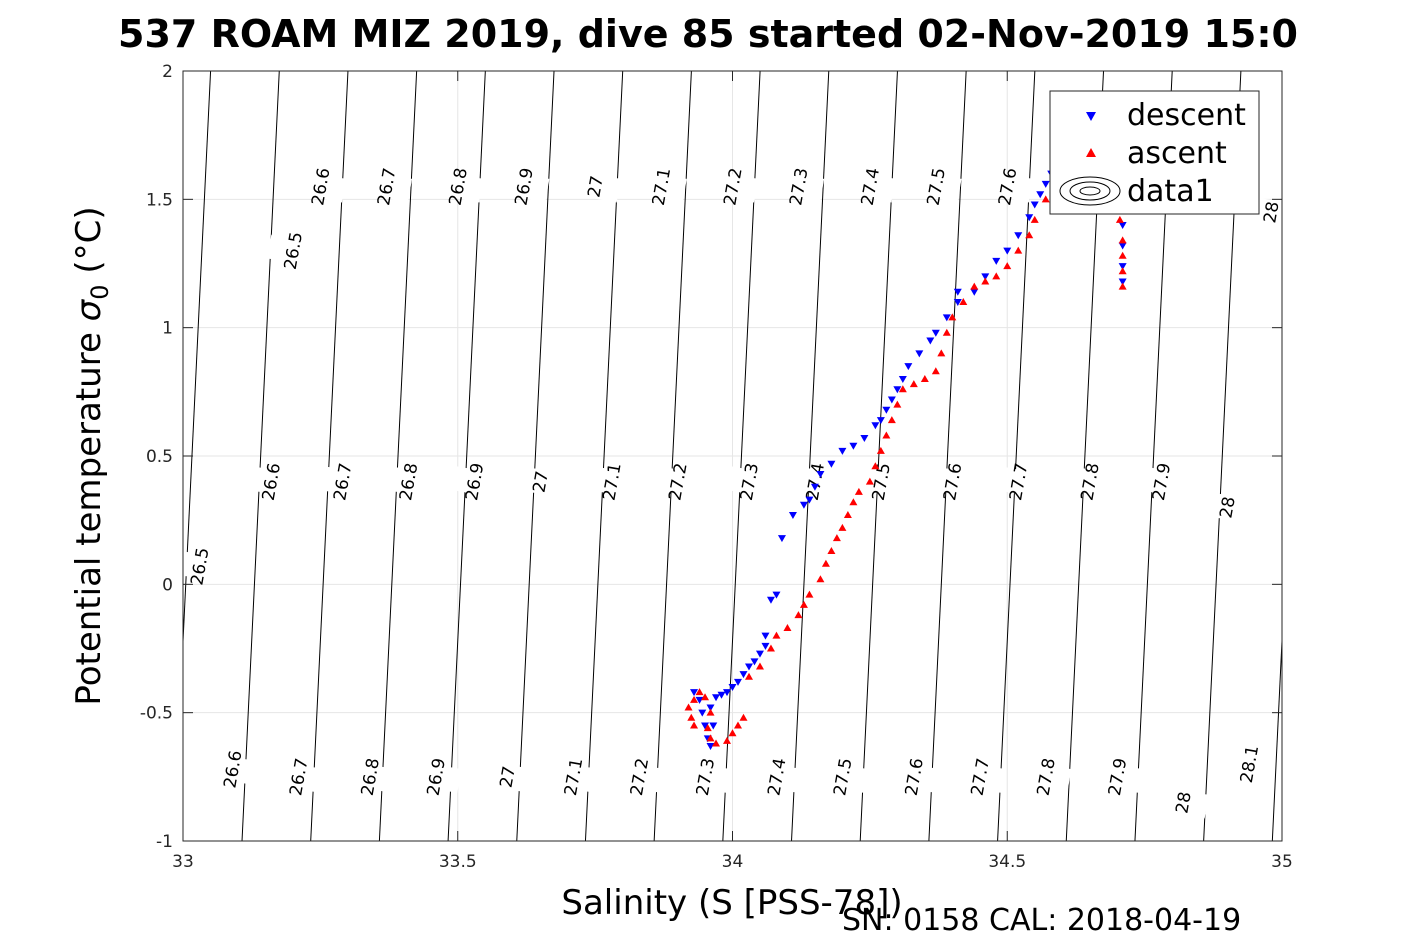 This screenshot has width=1417, height=945. What do you see at coordinates (167, 585) in the screenshot?
I see `y-tick-label: 0` at bounding box center [167, 585].